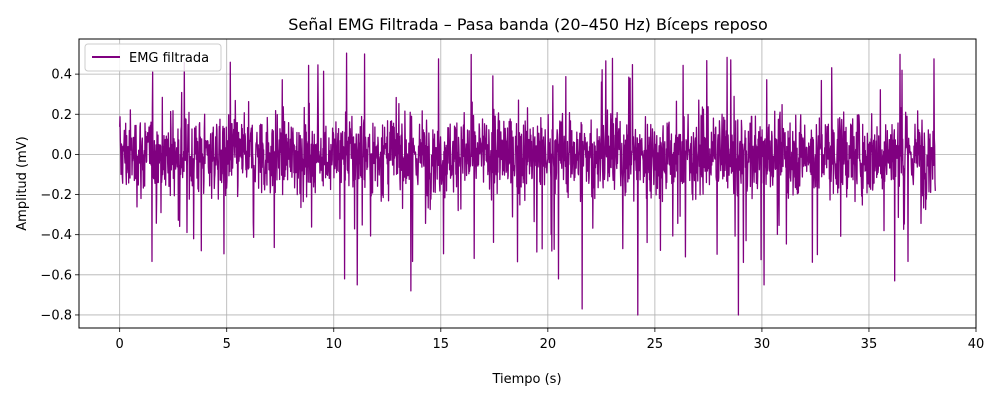 The height and width of the screenshot is (400, 1000). What do you see at coordinates (56, 235) in the screenshot?
I see `y-tick-label: −0.4` at bounding box center [56, 235].